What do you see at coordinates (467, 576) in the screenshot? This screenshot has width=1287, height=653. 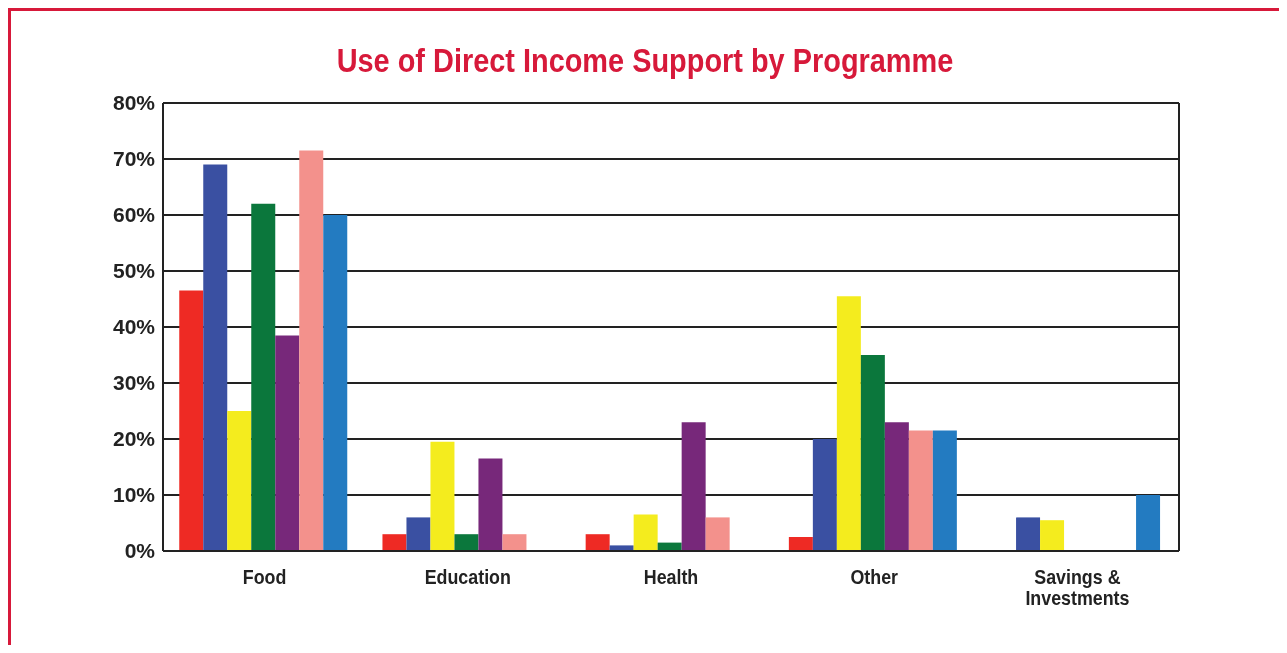 I see `x-tick-label: Education` at bounding box center [467, 576].